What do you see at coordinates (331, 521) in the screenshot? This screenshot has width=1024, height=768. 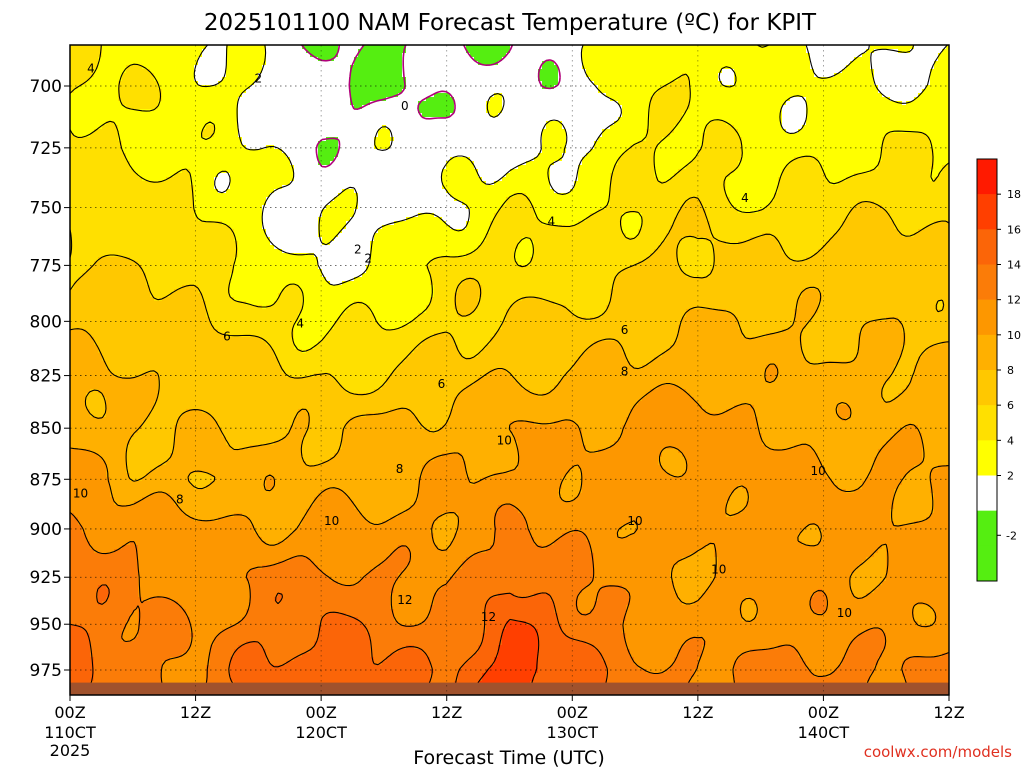 I see `contour-label: 10` at bounding box center [331, 521].